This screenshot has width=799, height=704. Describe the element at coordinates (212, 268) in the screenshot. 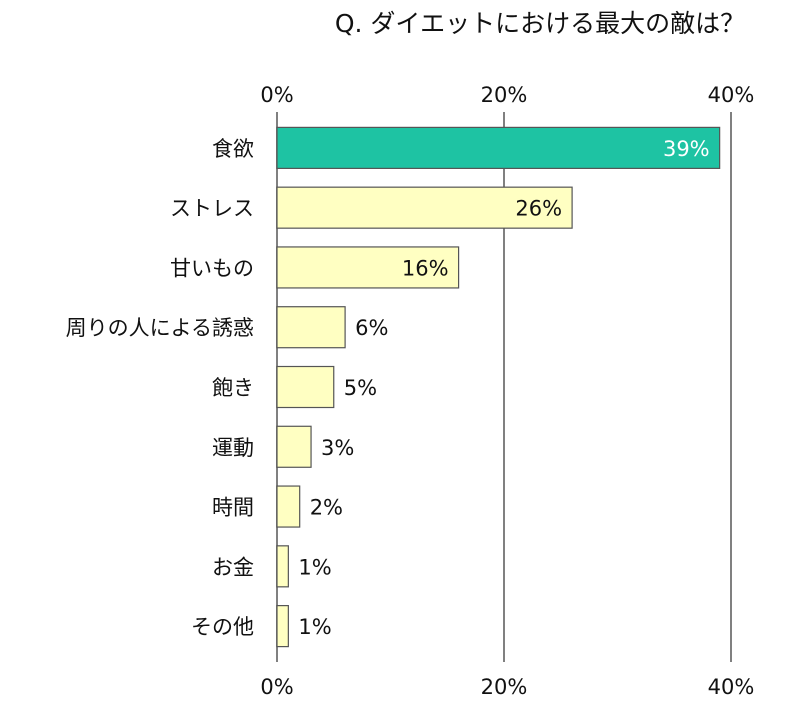

I see `category-label-2: 甘いもの` at that location.